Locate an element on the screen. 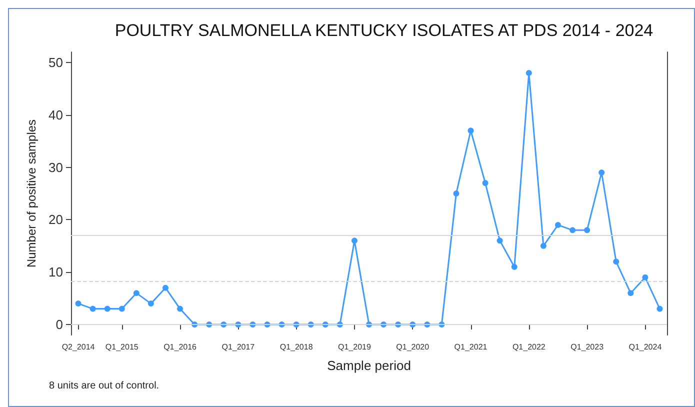 This screenshot has height=407, width=695. y-tick-label: 0 is located at coordinates (59, 324).